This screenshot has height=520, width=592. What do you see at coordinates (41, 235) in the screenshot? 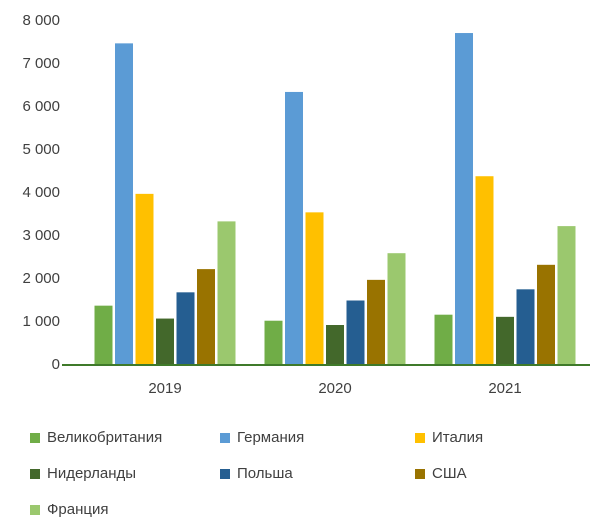
I see `y-tick-label: 3 000` at bounding box center [41, 235].